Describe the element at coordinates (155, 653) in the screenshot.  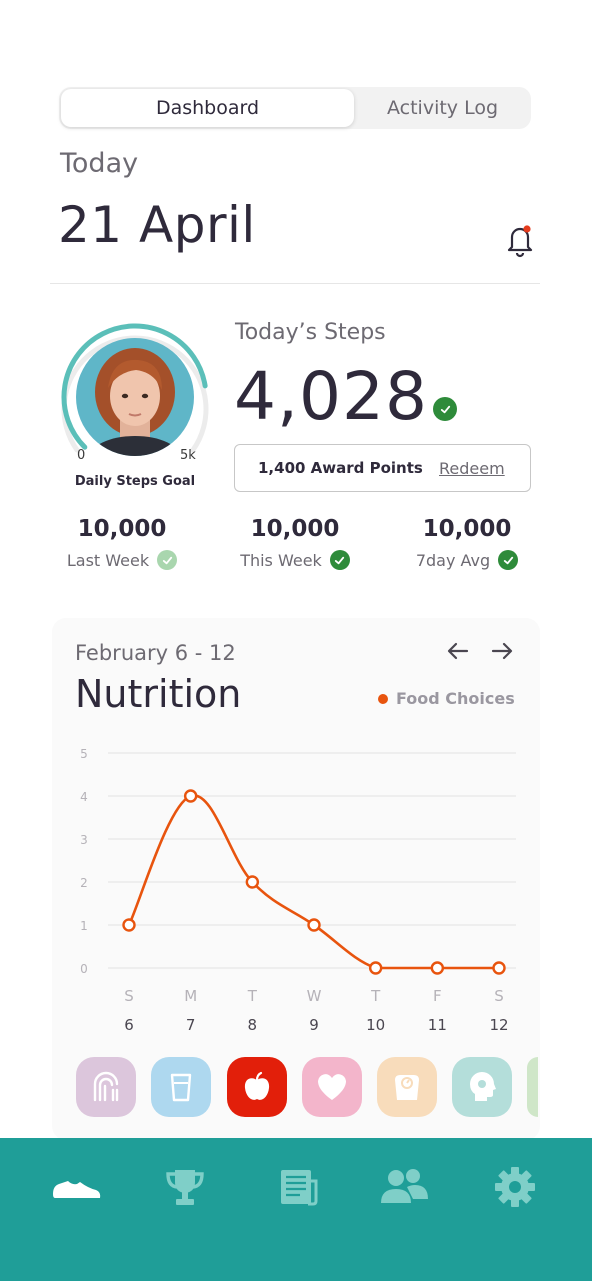
I see `date-range: February 6 - 12` at that location.